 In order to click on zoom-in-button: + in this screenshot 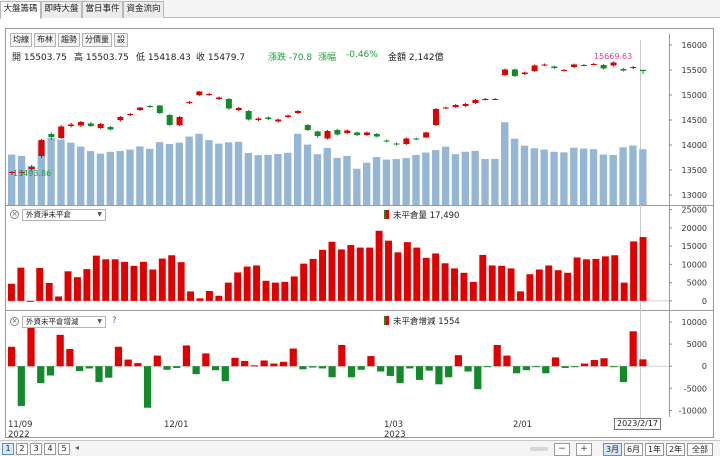, I will do `click(584, 449)`.